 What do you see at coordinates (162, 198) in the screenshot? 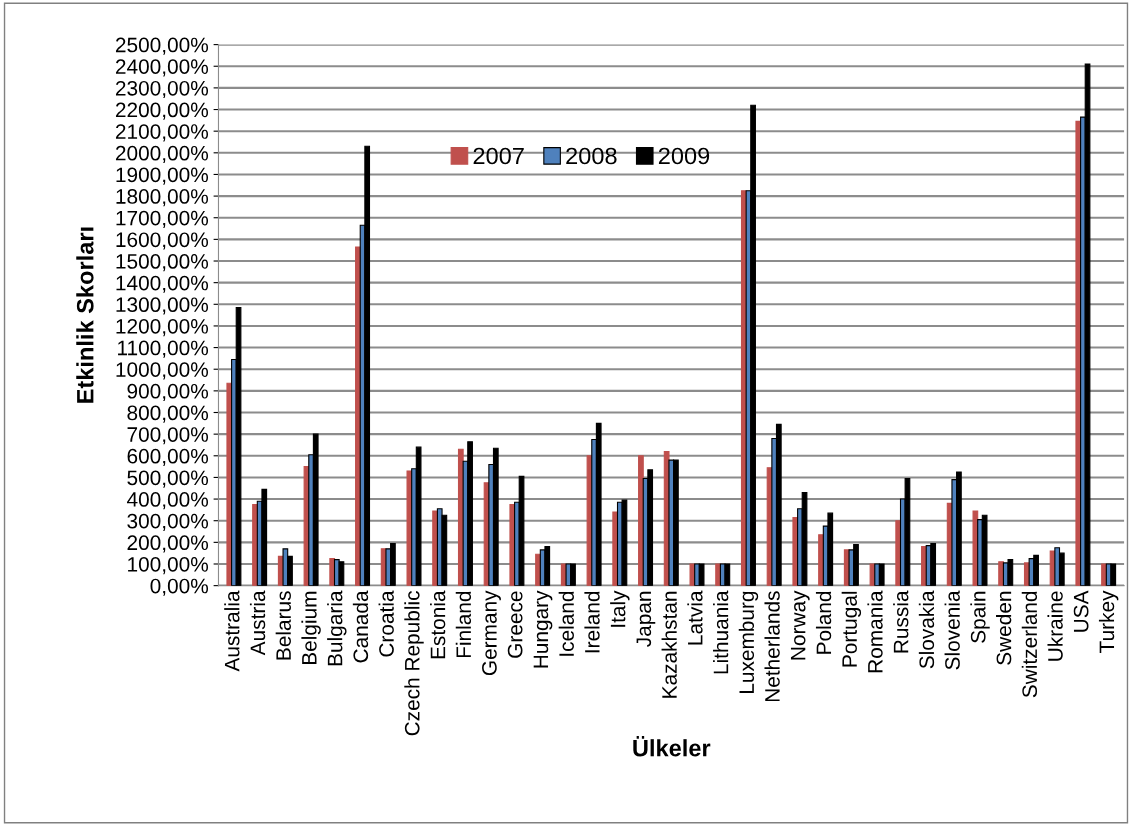
I see `y-tick-label: 1800,00%` at bounding box center [162, 198].